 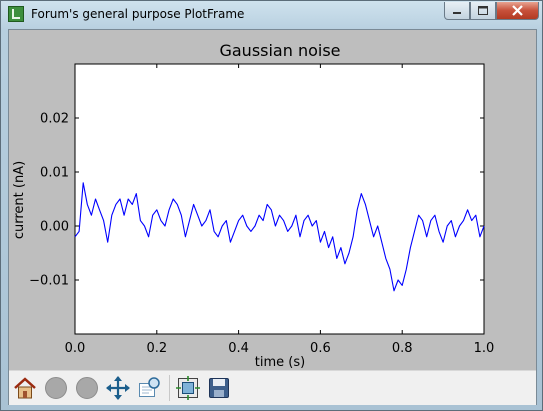 I want to click on x-tick-label: 0.6, so click(x=320, y=348).